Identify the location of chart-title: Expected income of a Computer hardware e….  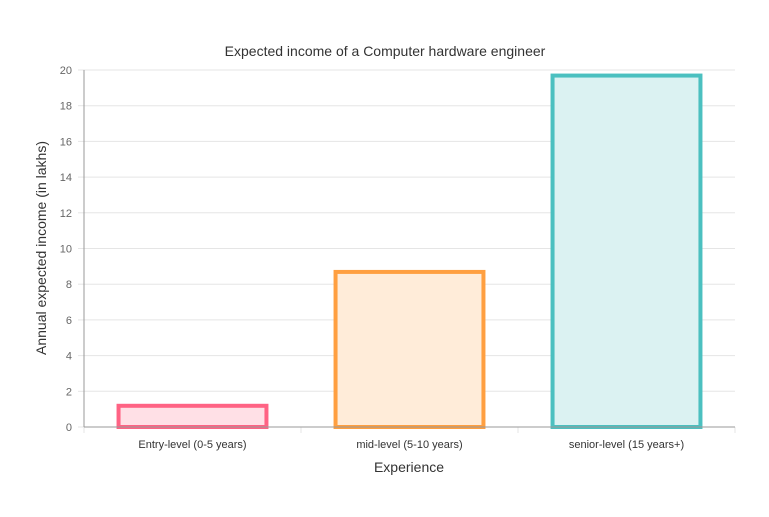
(385, 51).